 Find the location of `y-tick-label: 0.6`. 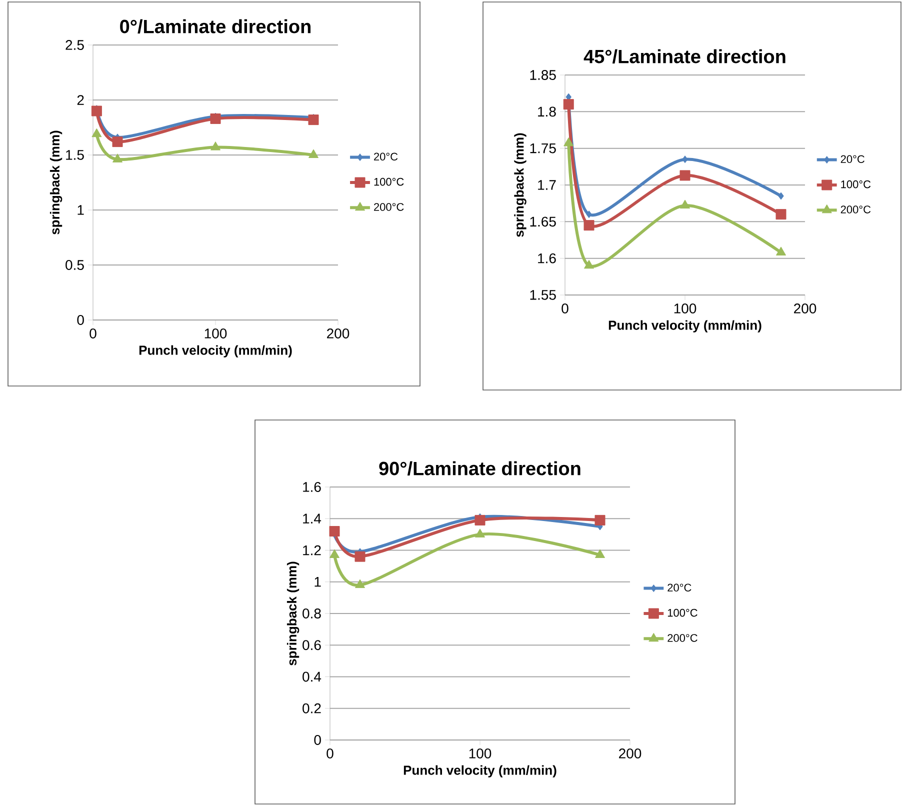

y-tick-label: 0.6 is located at coordinates (311, 645).